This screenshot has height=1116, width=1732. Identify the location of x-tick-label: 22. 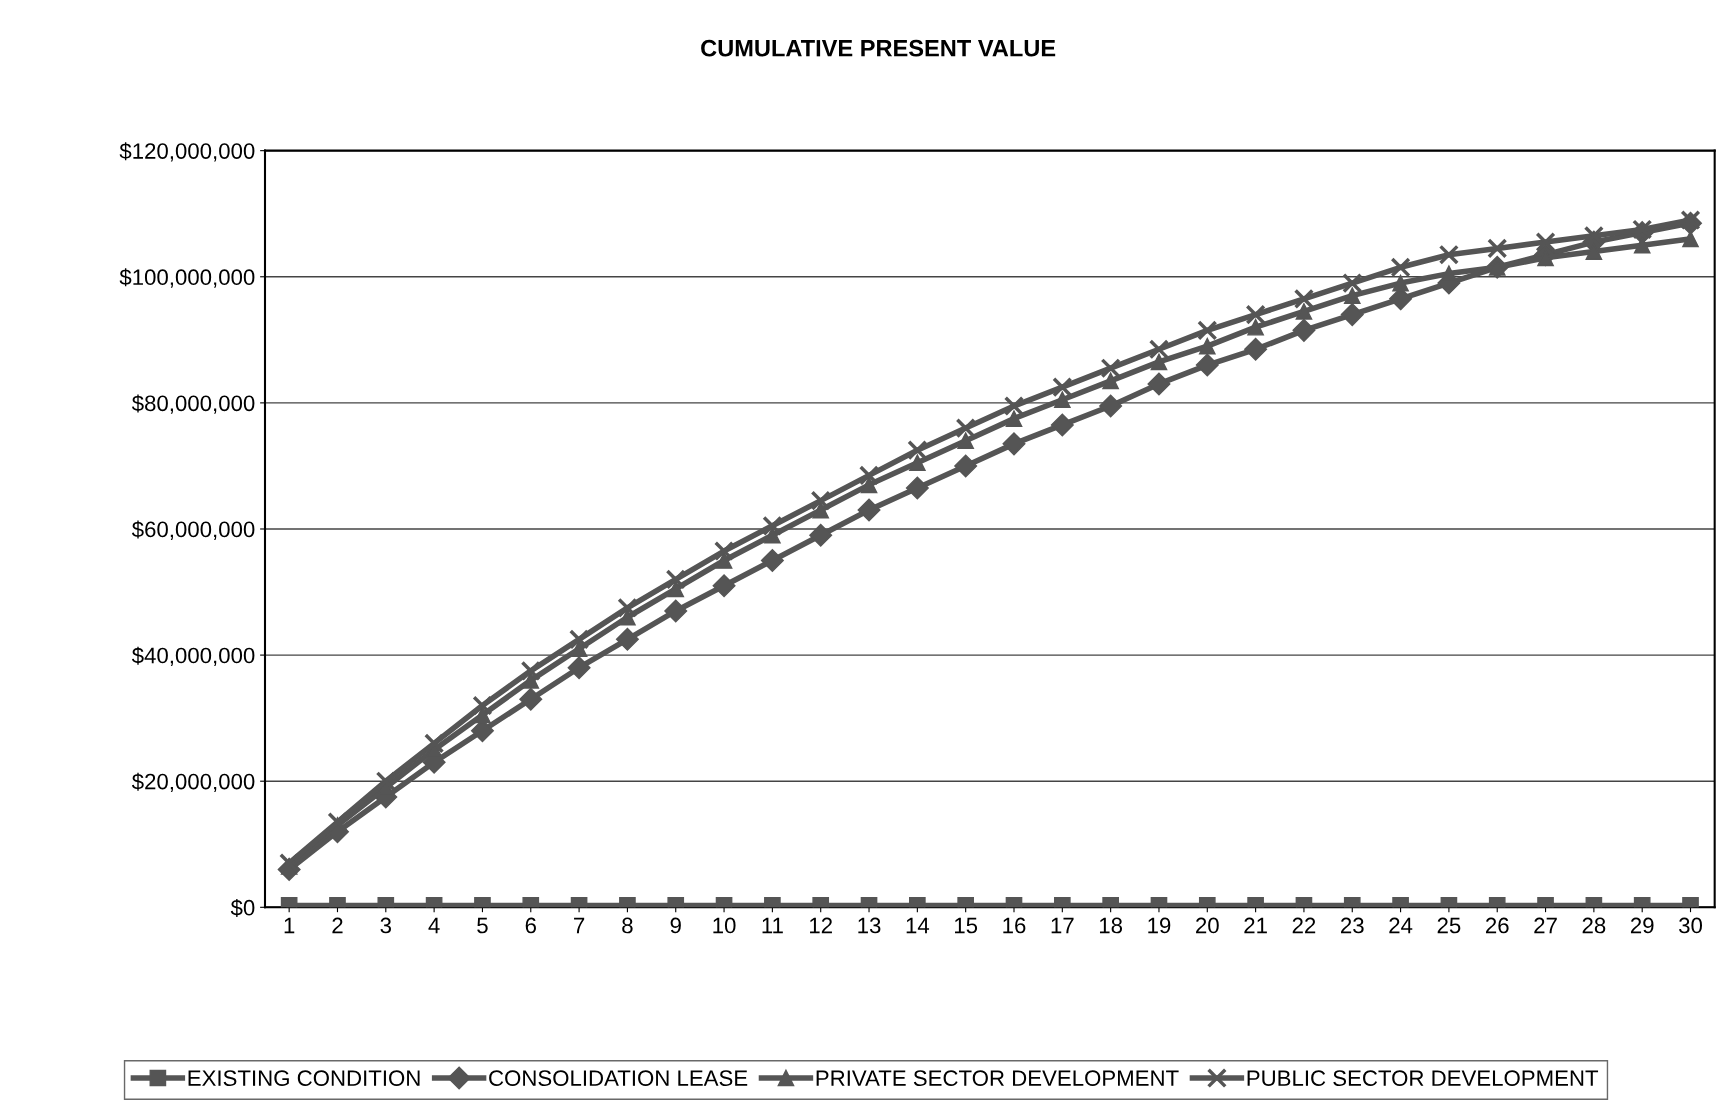
(1304, 925).